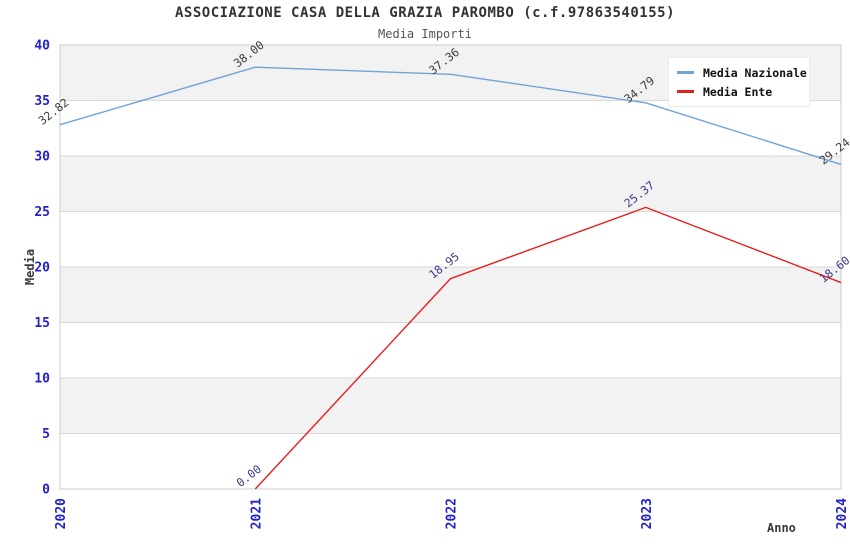 This screenshot has height=550, width=850. I want to click on legend-label-nazionale: Media Nazionale, so click(755, 72).